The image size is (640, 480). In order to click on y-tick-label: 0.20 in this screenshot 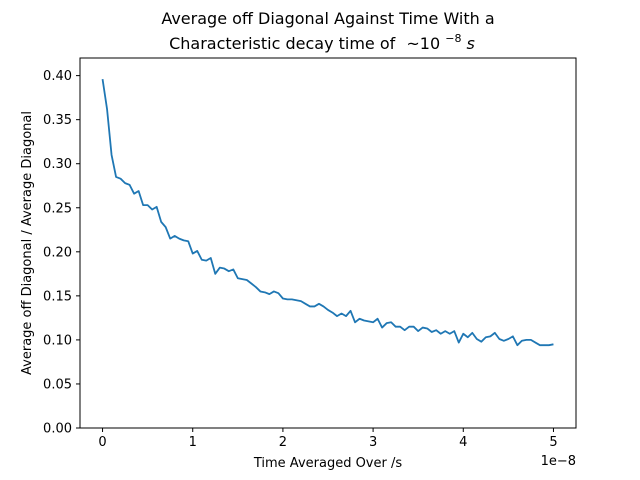, I will do `click(57, 252)`.